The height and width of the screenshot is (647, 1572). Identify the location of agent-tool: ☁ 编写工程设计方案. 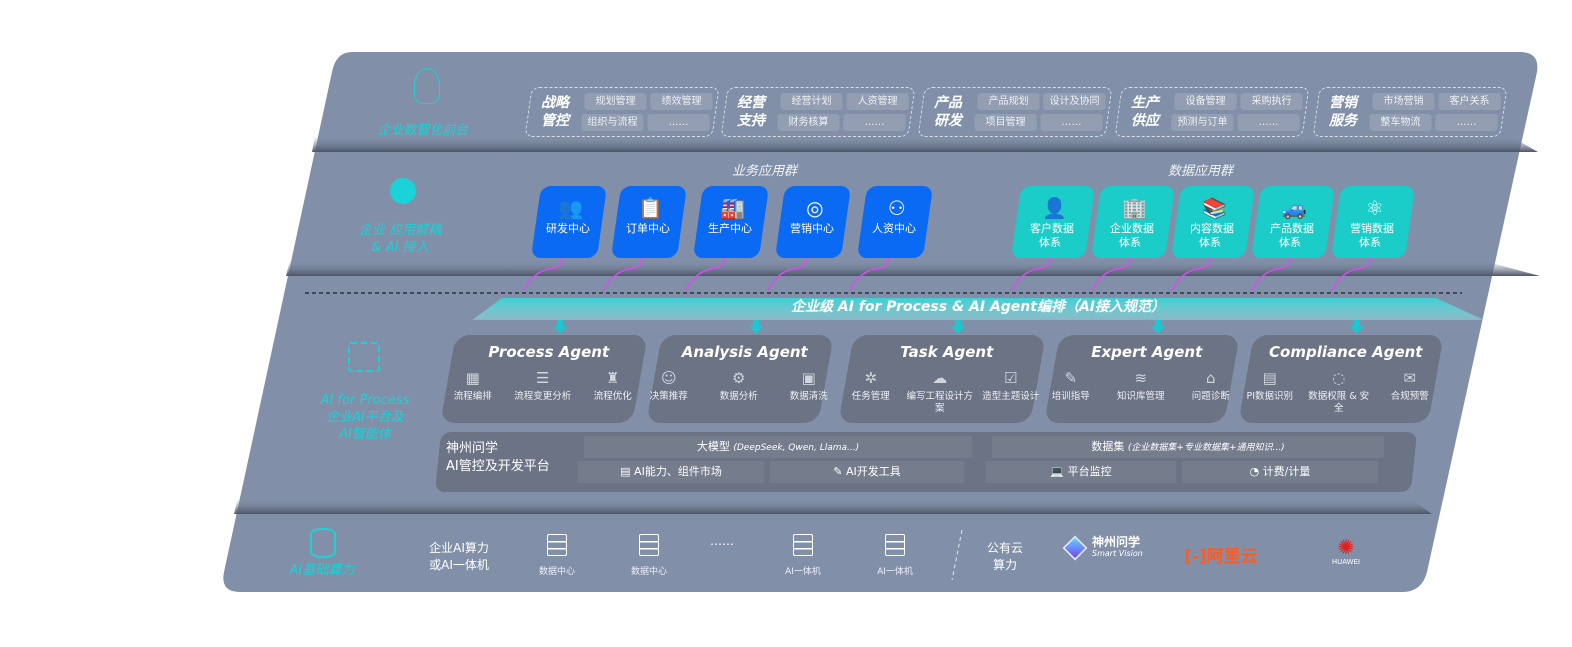
(940, 392).